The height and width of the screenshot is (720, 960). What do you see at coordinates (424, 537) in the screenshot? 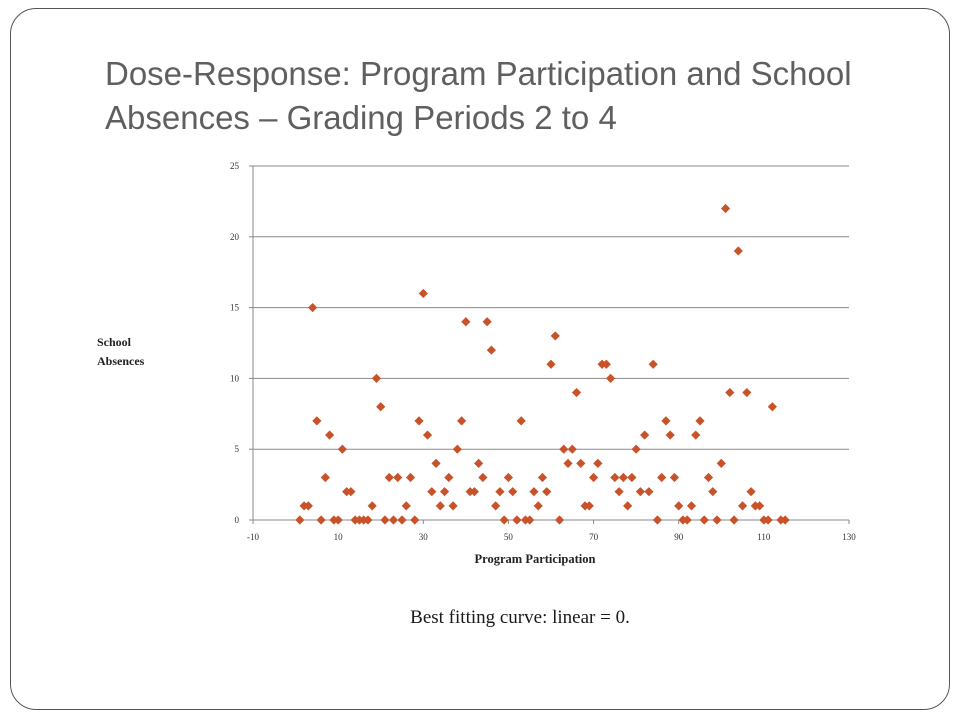
I see `x-tick-label: 30` at bounding box center [424, 537].